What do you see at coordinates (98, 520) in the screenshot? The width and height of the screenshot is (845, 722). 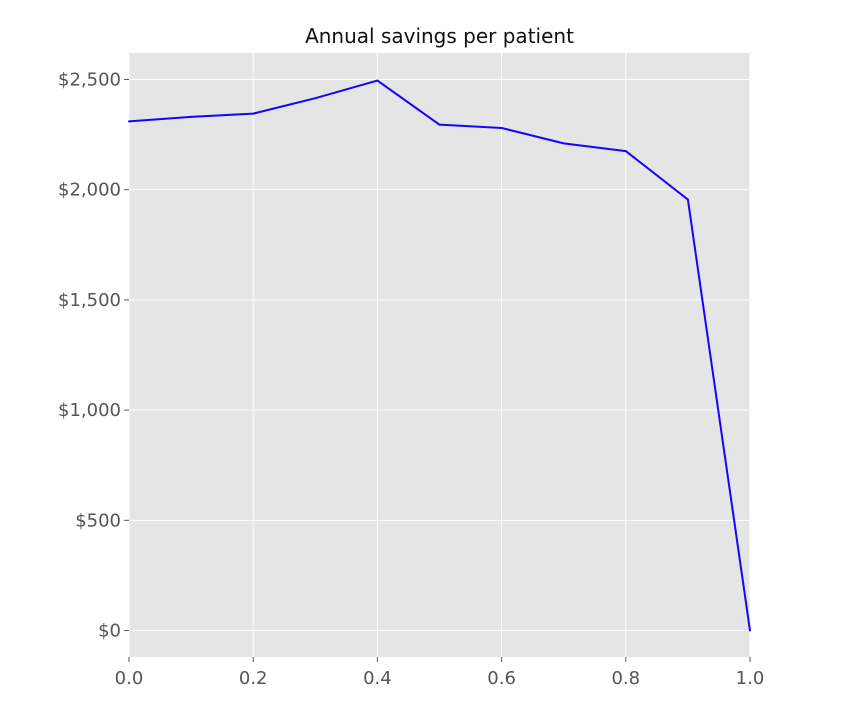 I see `y-tick-label: $500` at bounding box center [98, 520].